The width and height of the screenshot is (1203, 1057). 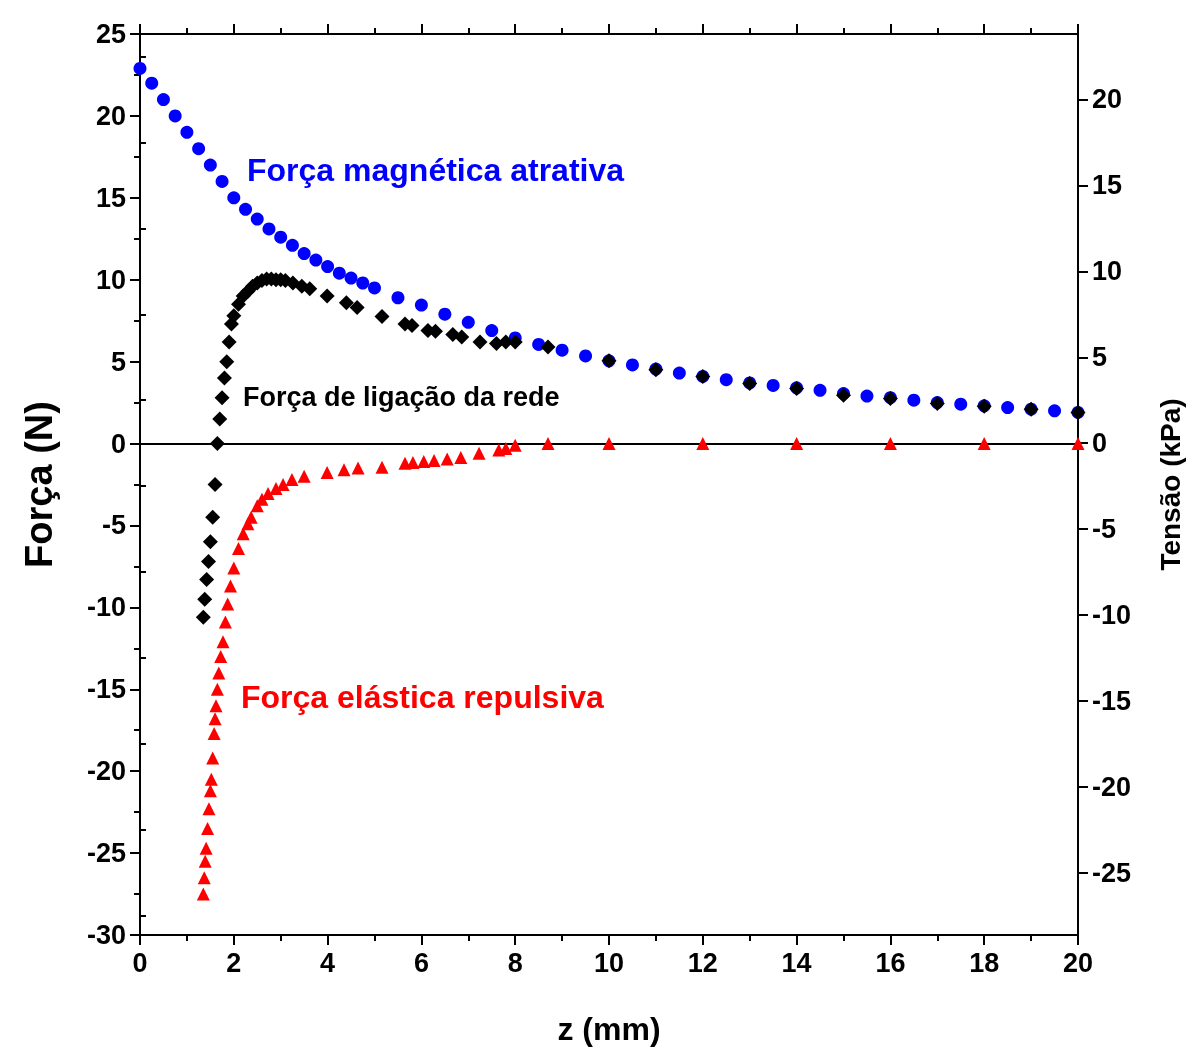 I want to click on y2-tick-label: -15, so click(x=1112, y=701).